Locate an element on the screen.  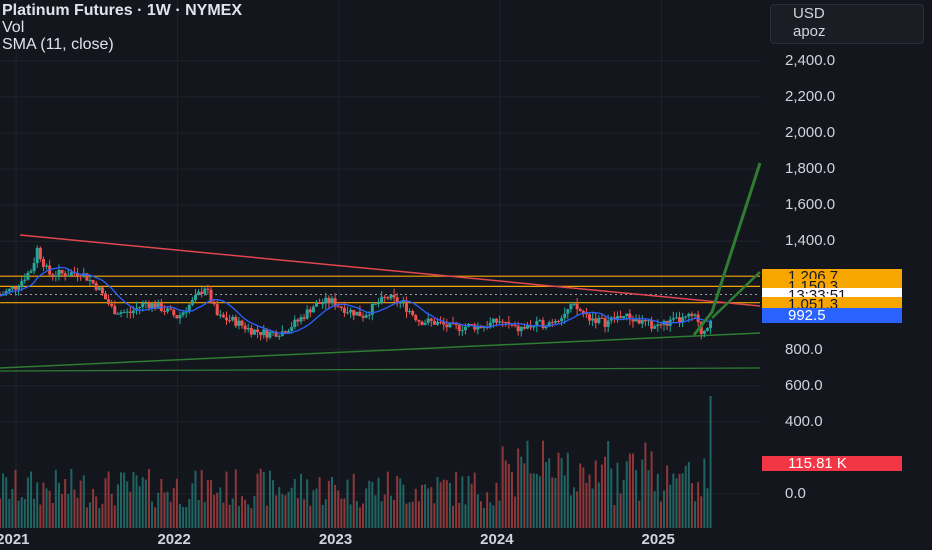
lower-support-line is located at coordinates (380, 369).